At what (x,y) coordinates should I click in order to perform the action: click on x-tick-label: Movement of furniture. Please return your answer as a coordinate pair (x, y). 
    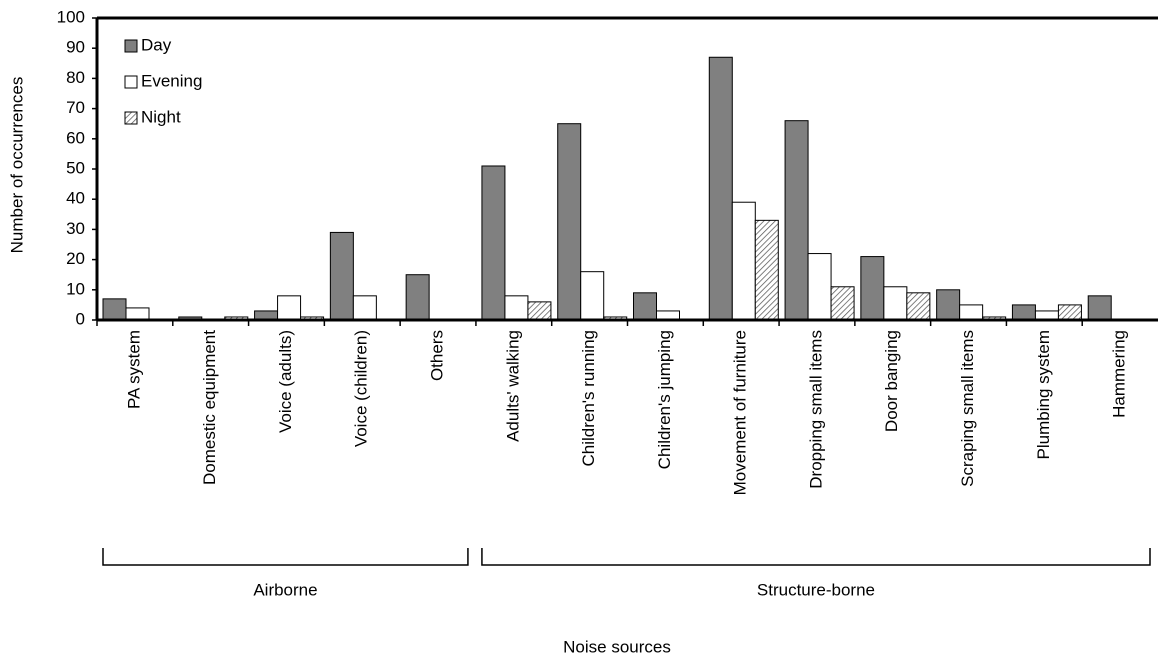
    Looking at the image, I should click on (740, 412).